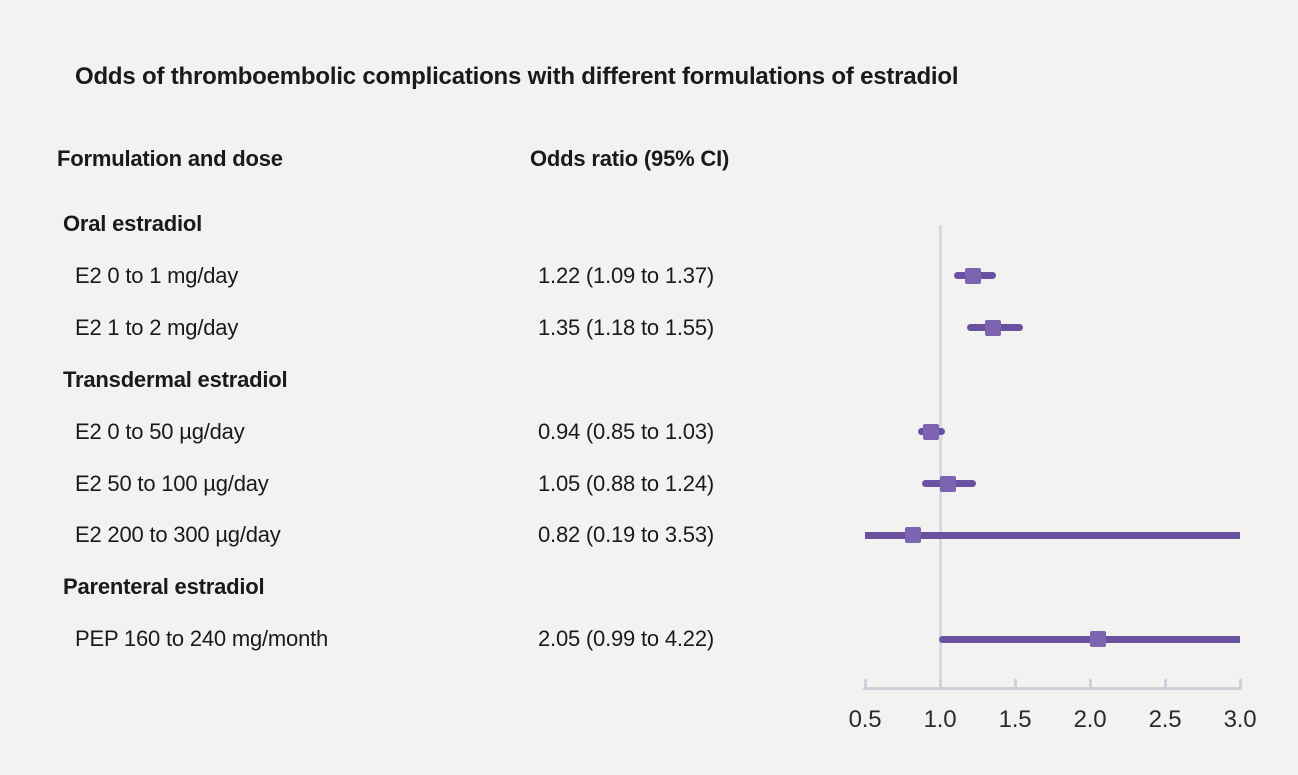 The width and height of the screenshot is (1298, 775). What do you see at coordinates (1015, 719) in the screenshot?
I see `axis-tick-label: 1.5` at bounding box center [1015, 719].